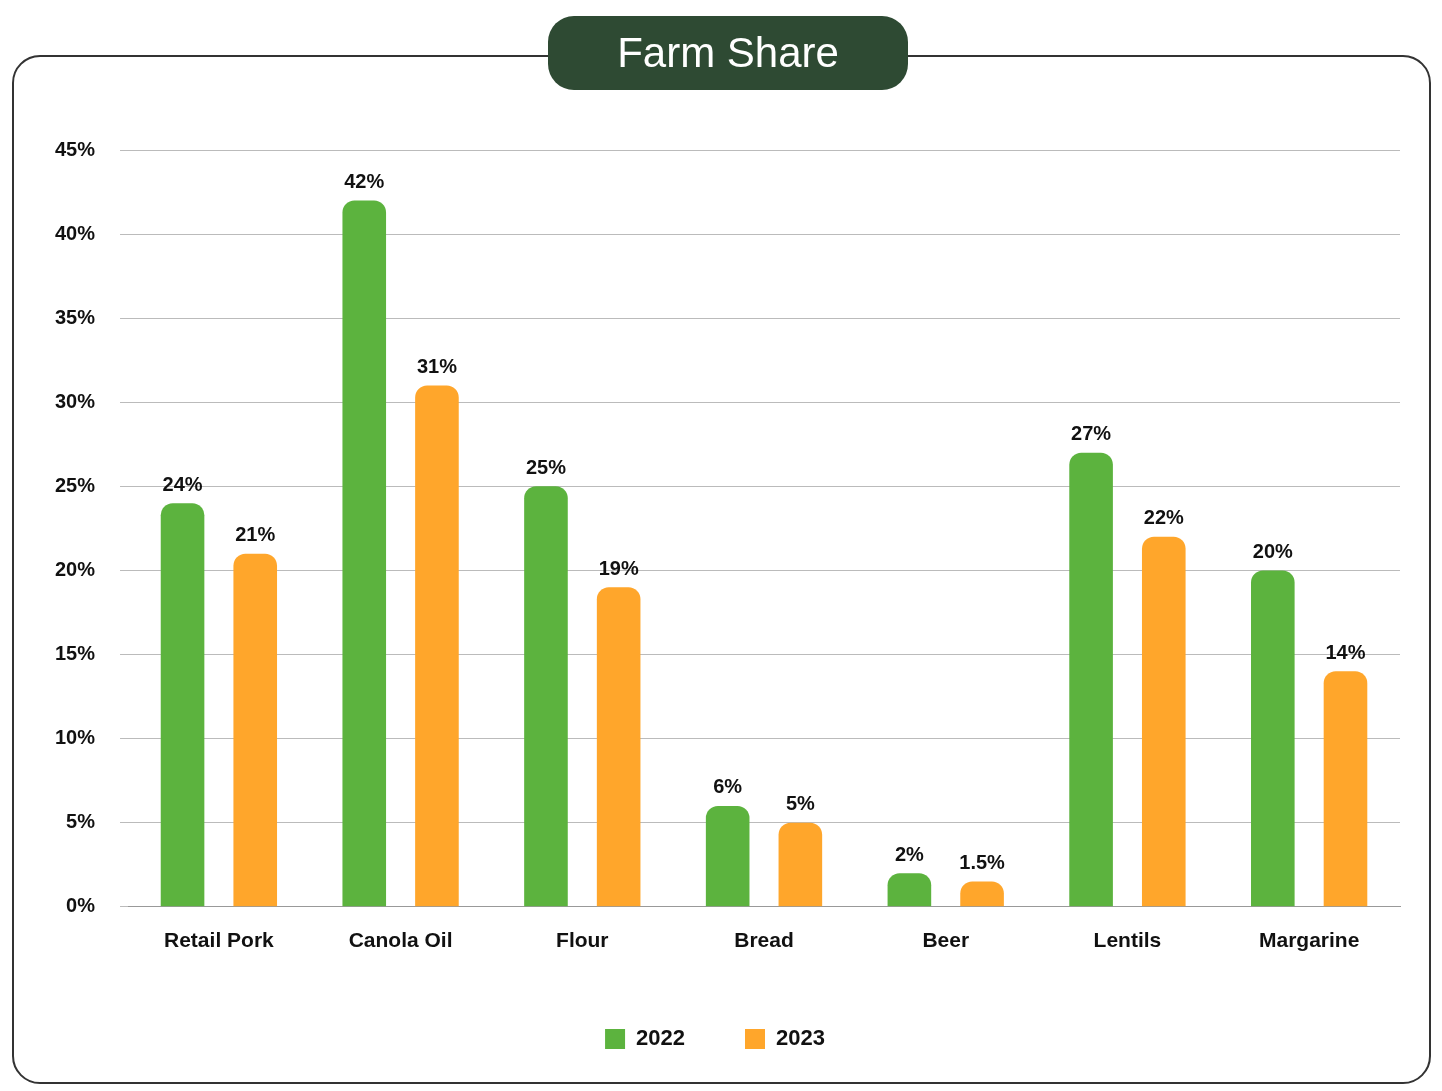 This screenshot has height=1091, width=1442. Describe the element at coordinates (81, 821) in the screenshot. I see `y-tick-label: 5%` at that location.